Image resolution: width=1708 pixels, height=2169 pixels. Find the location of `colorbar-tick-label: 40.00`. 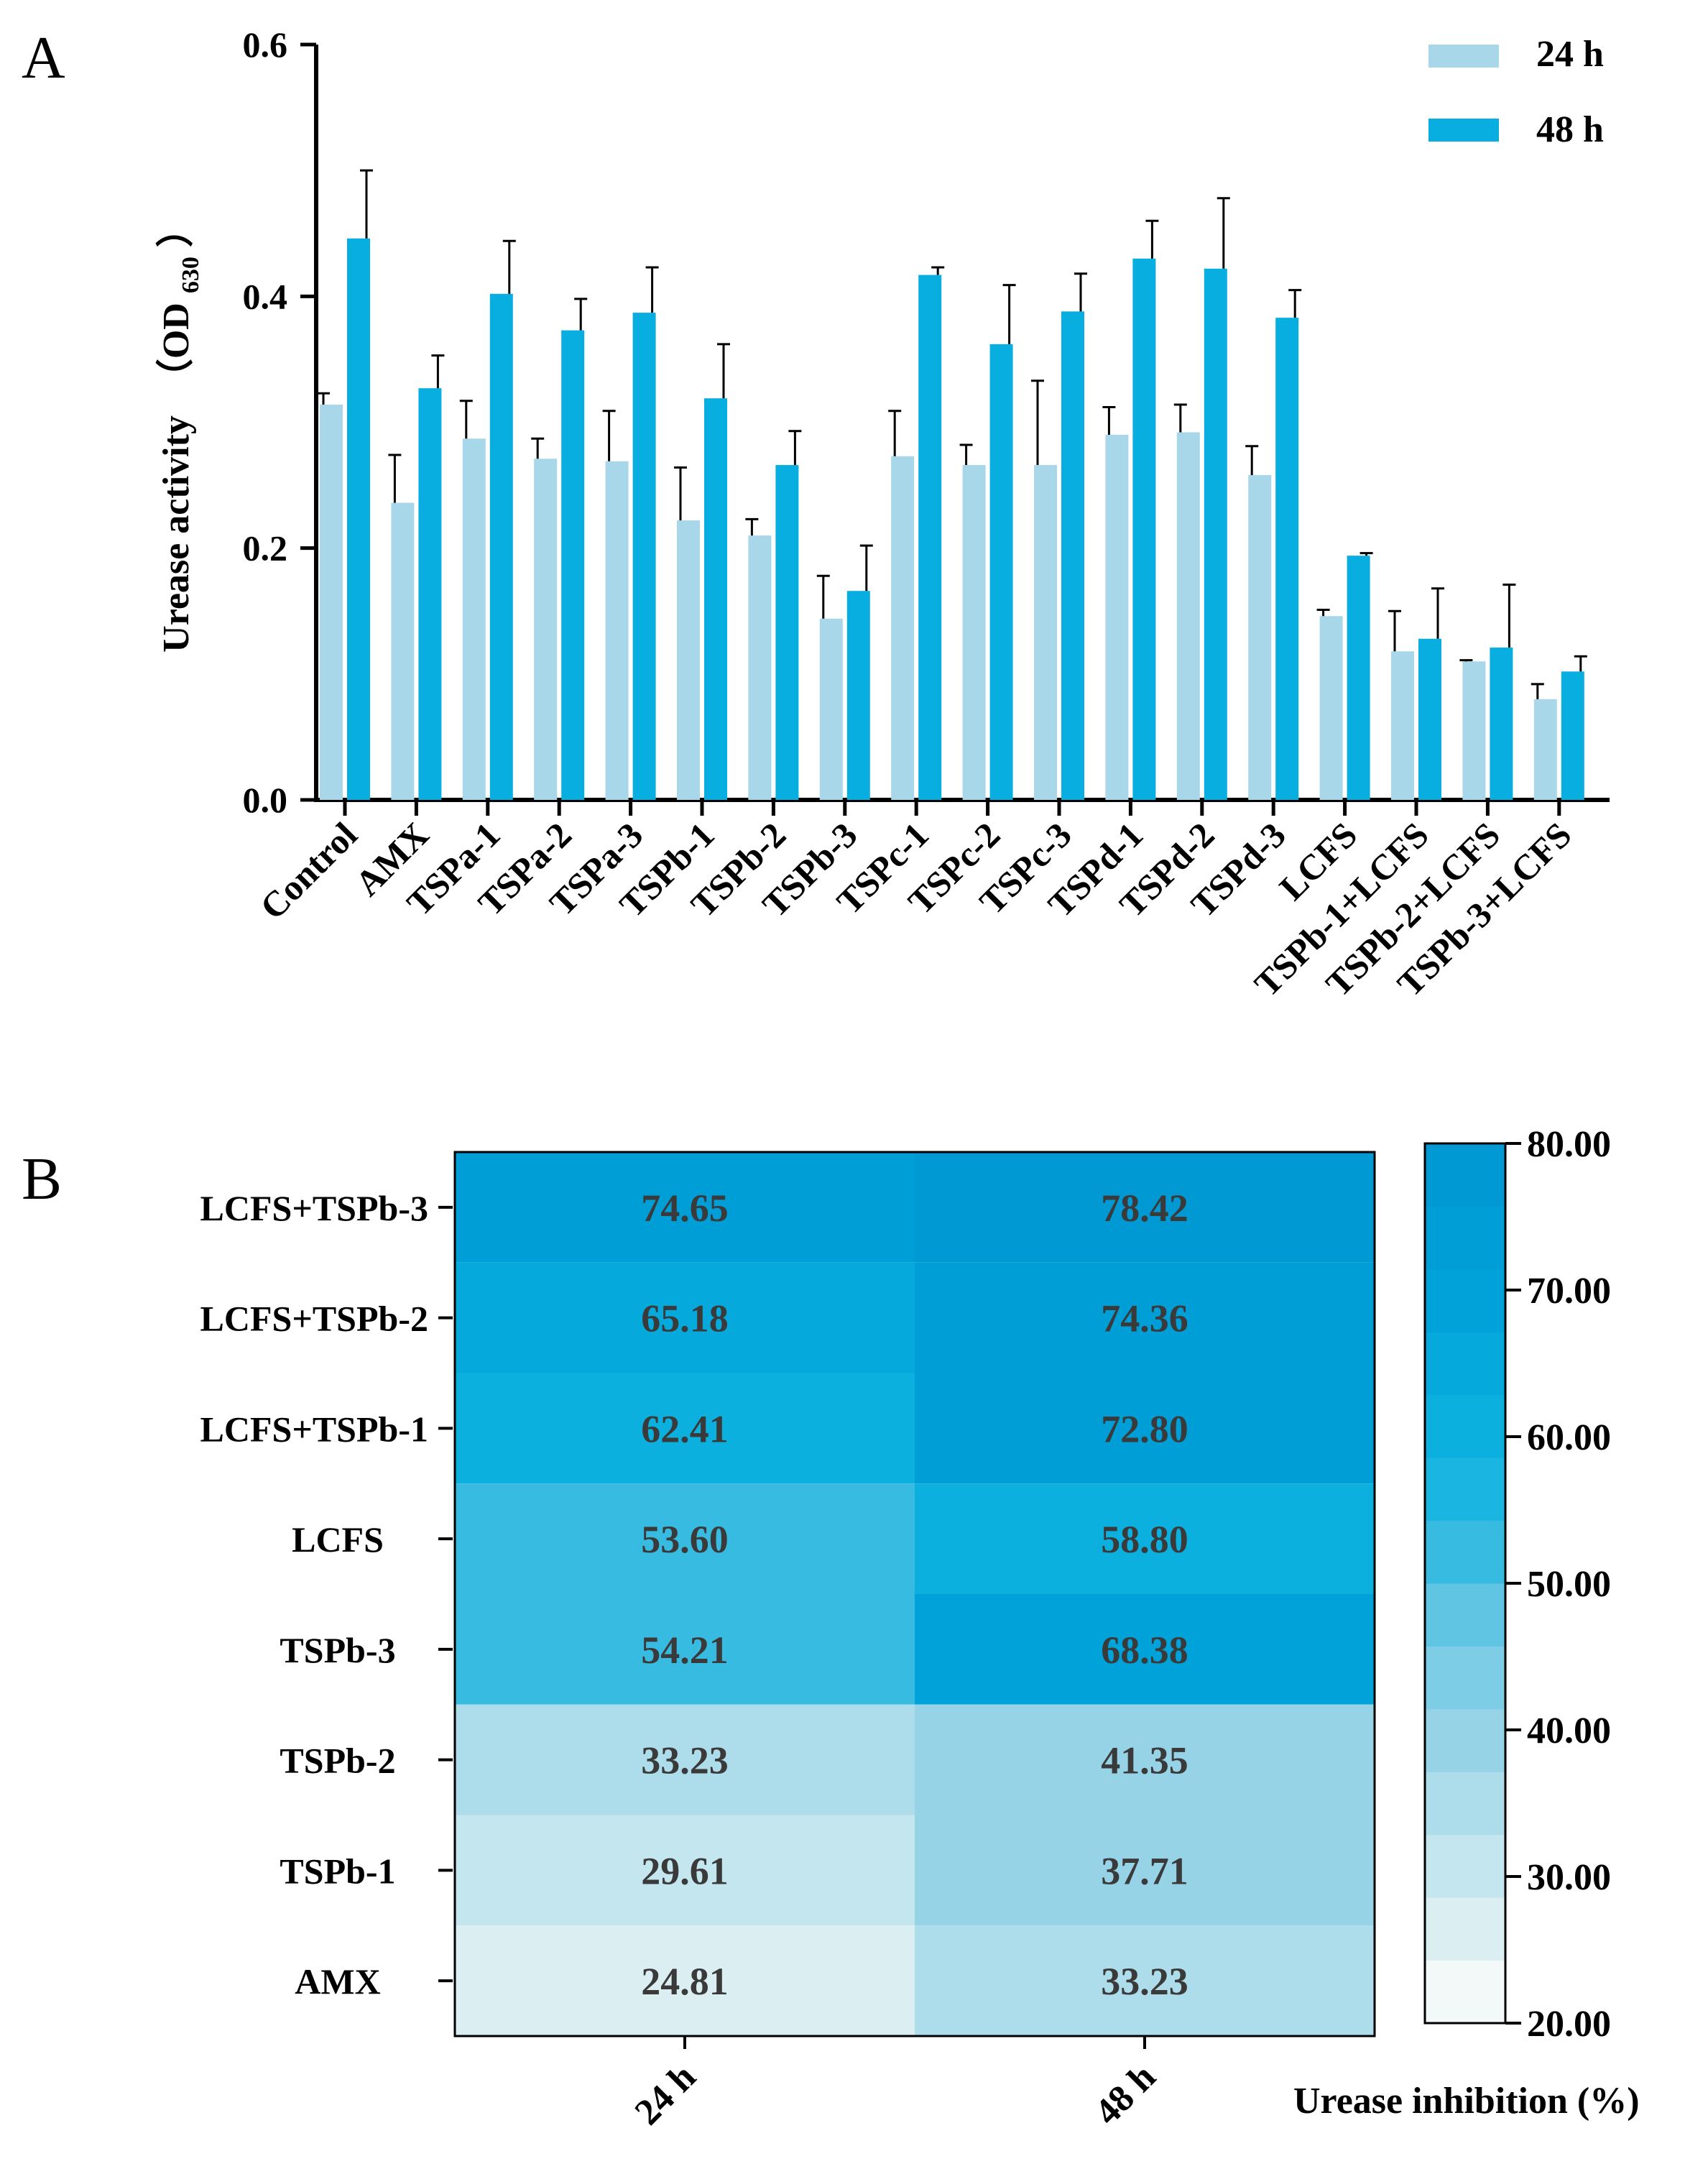

colorbar-tick-label: 40.00 is located at coordinates (1569, 1730).